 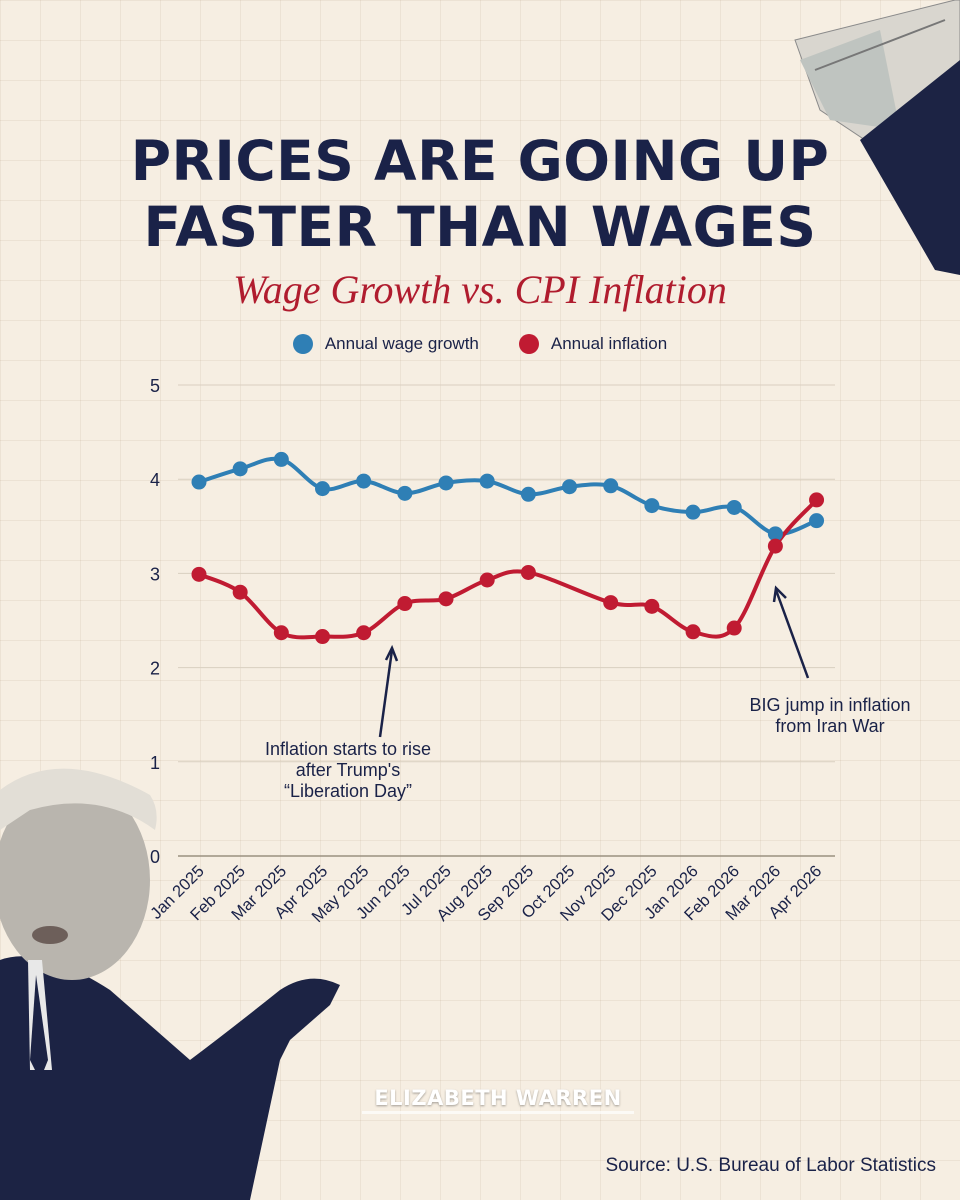 I want to click on legend-dot-inflation-icon, so click(x=528, y=344).